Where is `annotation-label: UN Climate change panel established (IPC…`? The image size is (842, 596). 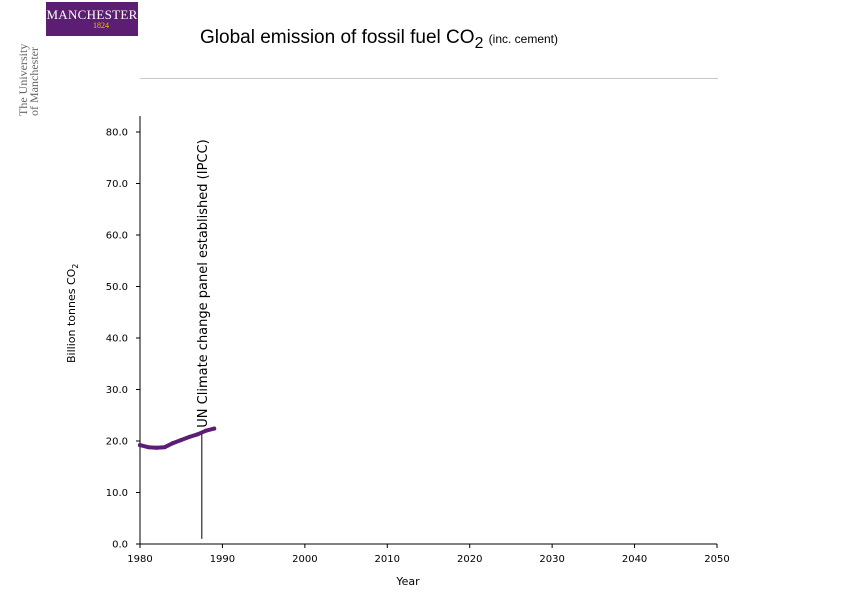 annotation-label: UN Climate change panel established (IPC… is located at coordinates (203, 283).